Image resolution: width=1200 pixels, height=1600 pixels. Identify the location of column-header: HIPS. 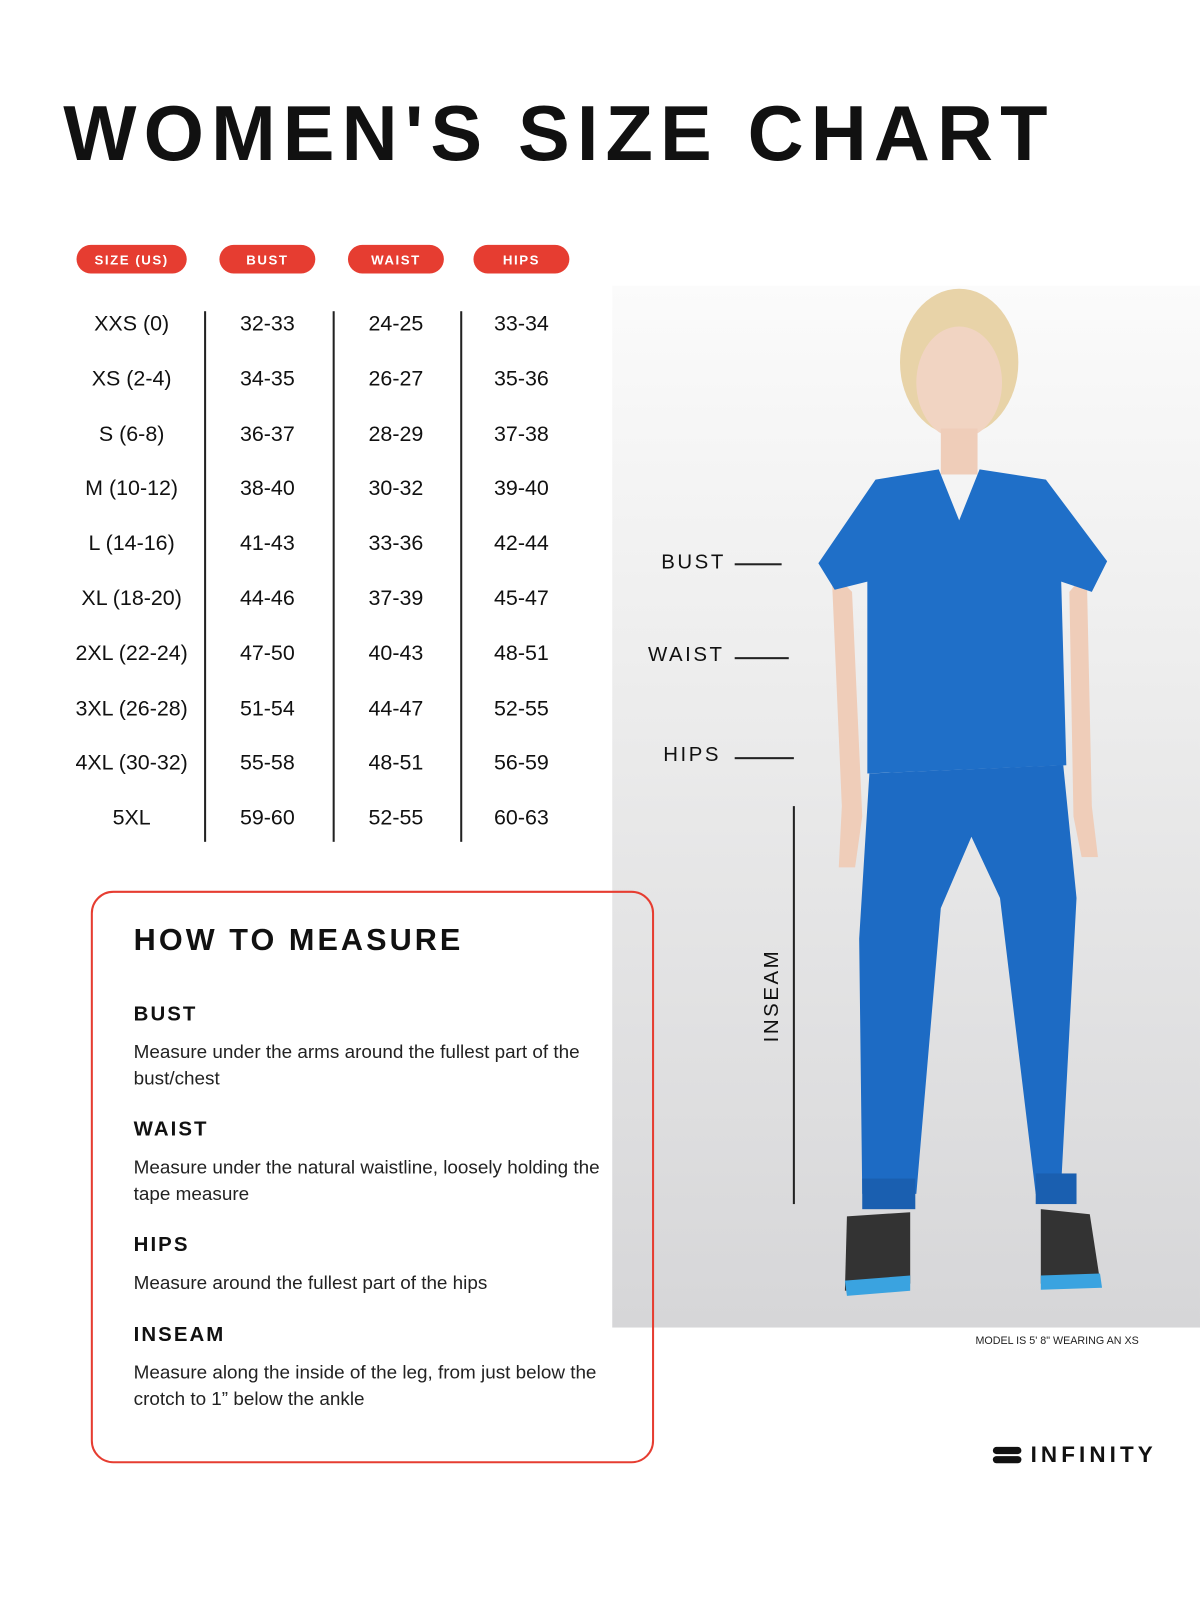
(521, 259).